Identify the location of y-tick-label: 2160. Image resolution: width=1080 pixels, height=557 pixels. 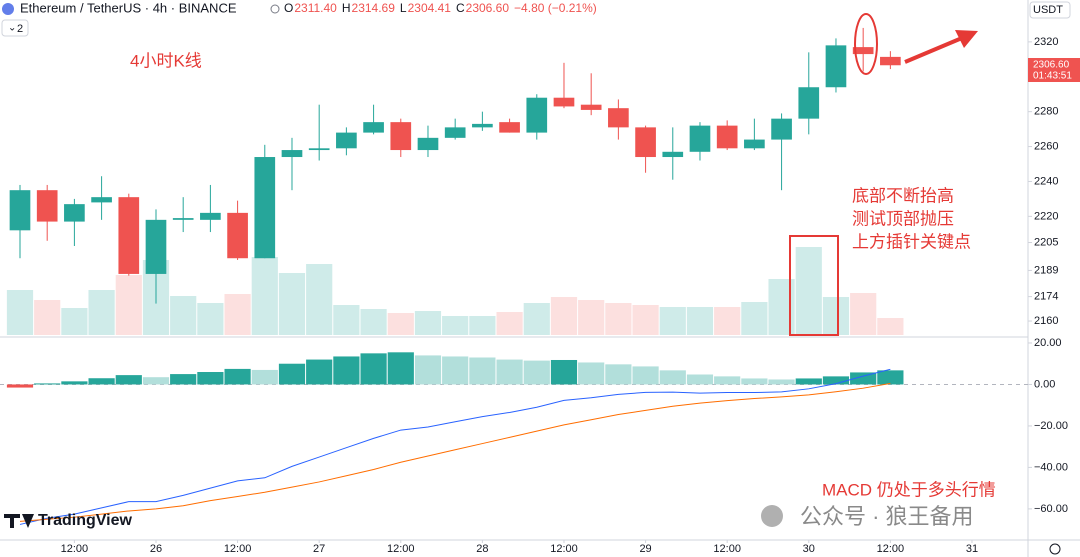
(1046, 321).